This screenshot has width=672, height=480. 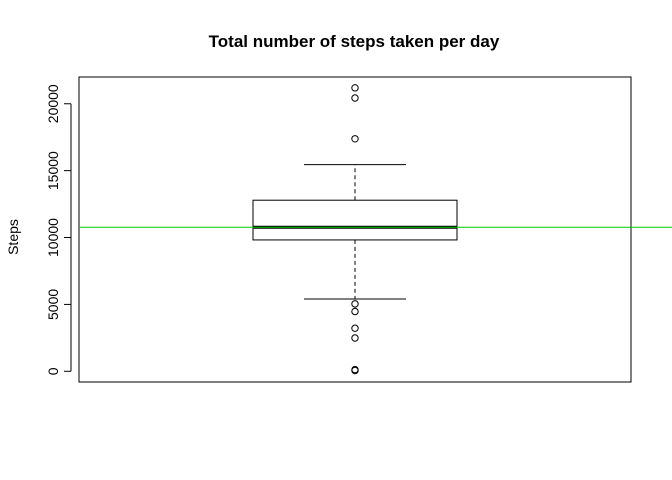 What do you see at coordinates (53, 304) in the screenshot?
I see `y-tick-label: 5000` at bounding box center [53, 304].